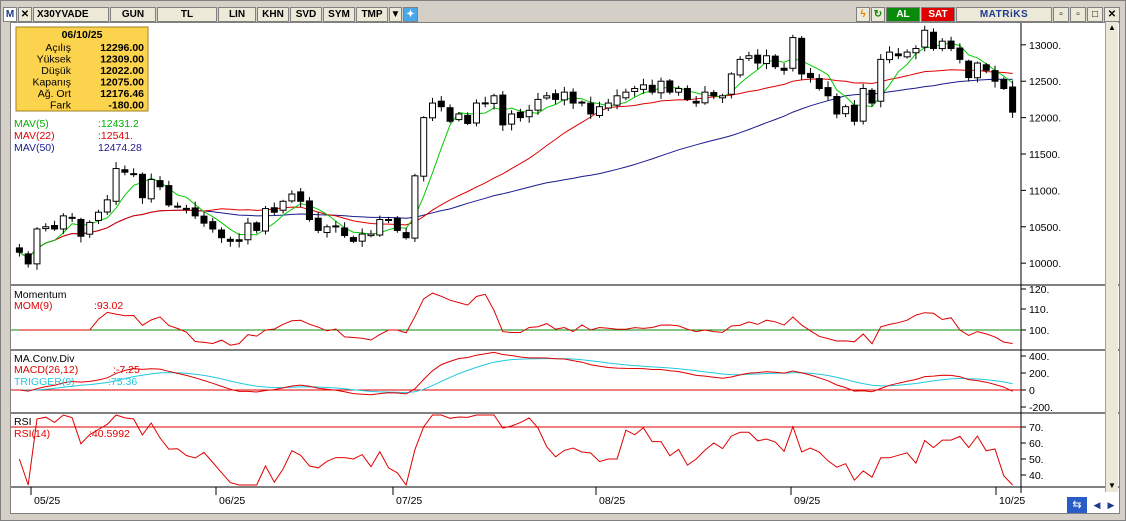 The image size is (1126, 521). I want to click on date-tick-label: 08/25, so click(612, 501).